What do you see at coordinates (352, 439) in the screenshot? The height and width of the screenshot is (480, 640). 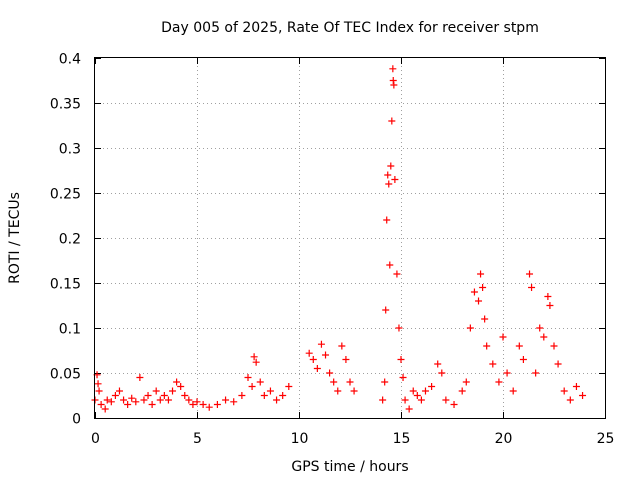 I see `x-tick-labels: 0 5 10 15 20 25` at bounding box center [352, 439].